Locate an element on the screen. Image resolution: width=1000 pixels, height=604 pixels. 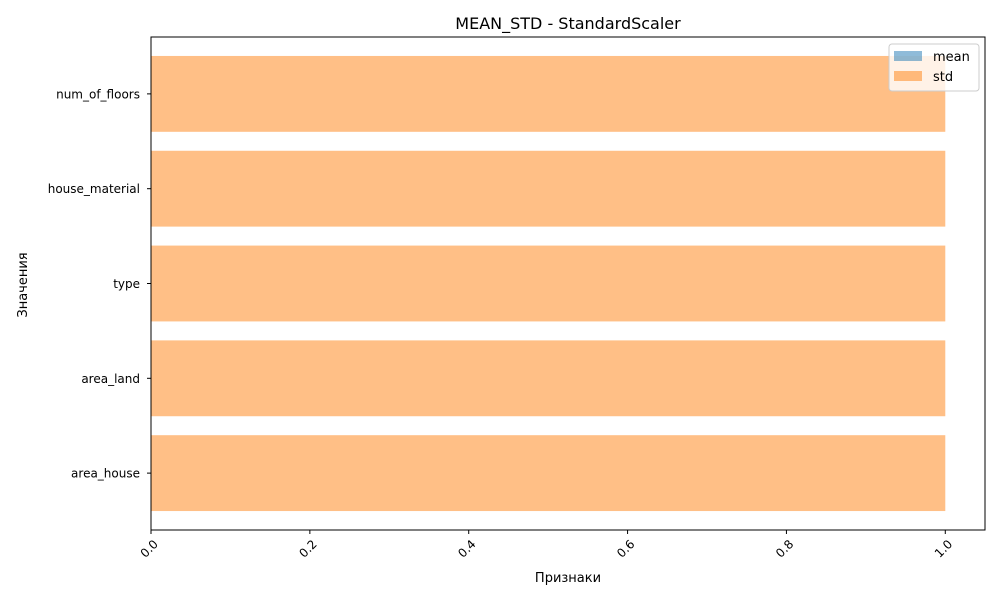
x-axis-label: Признаки is located at coordinates (568, 578).